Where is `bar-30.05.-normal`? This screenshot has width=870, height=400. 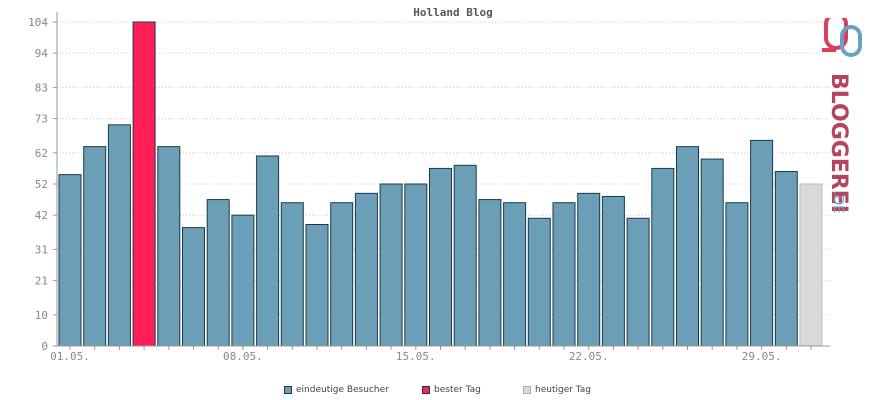
bar-30.05.-normal is located at coordinates (786, 259).